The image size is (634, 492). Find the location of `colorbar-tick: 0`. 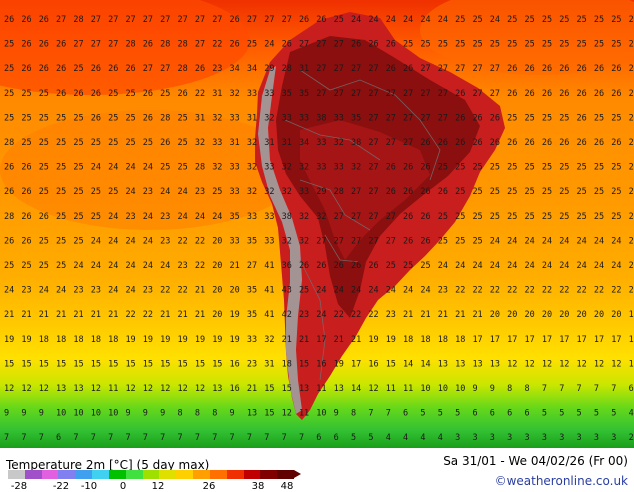

colorbar-tick: 0 is located at coordinates (123, 486).